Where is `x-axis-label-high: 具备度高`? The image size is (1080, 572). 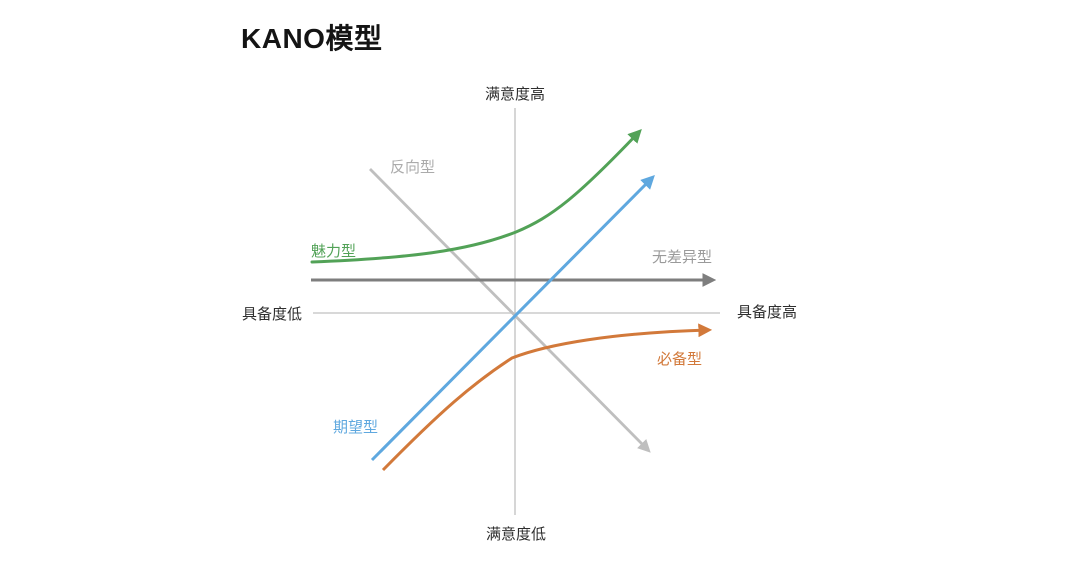
x-axis-label-high: 具备度高 is located at coordinates (767, 312).